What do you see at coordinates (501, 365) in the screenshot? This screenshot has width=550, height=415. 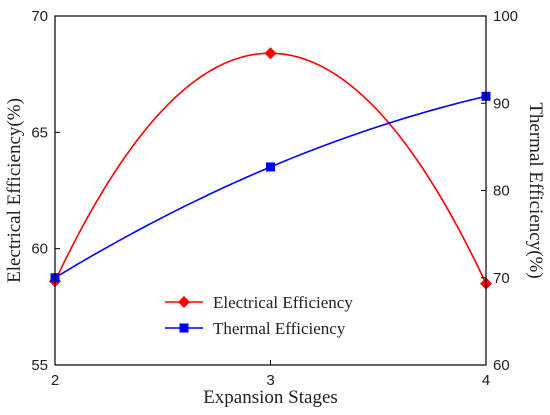 I see `right-y-tick-label: 60` at bounding box center [501, 365].